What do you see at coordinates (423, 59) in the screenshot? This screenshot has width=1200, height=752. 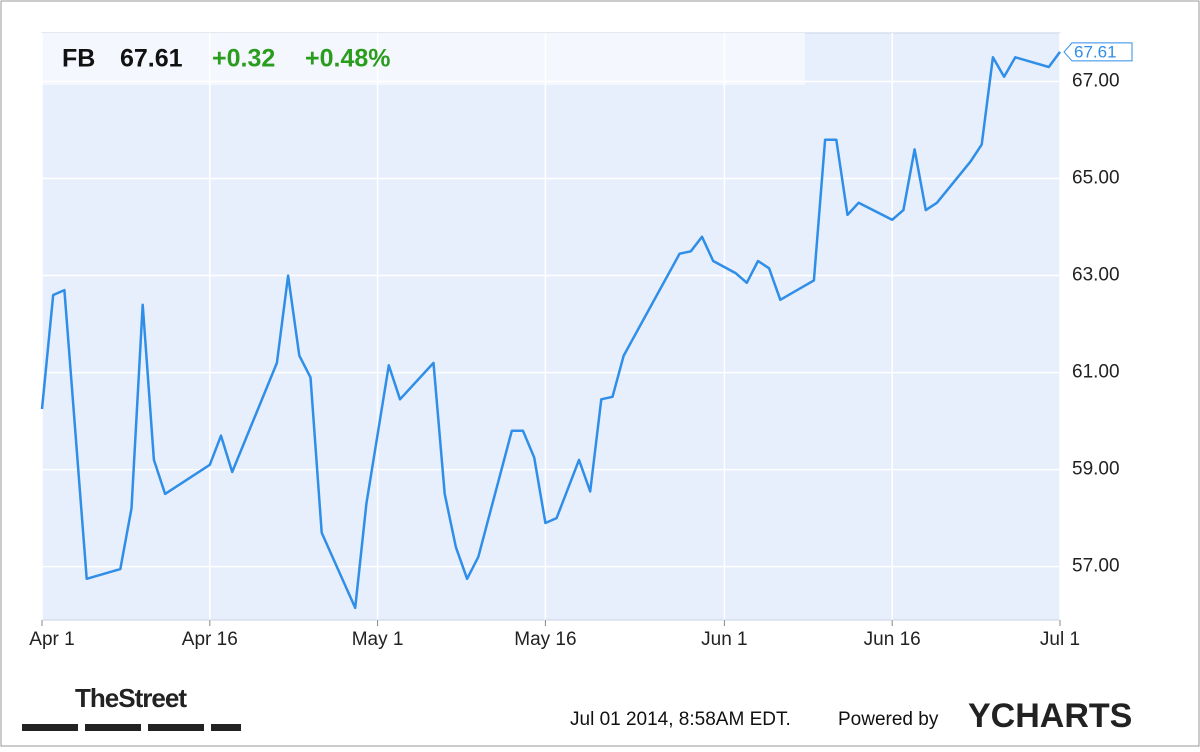 I see `header-band` at bounding box center [423, 59].